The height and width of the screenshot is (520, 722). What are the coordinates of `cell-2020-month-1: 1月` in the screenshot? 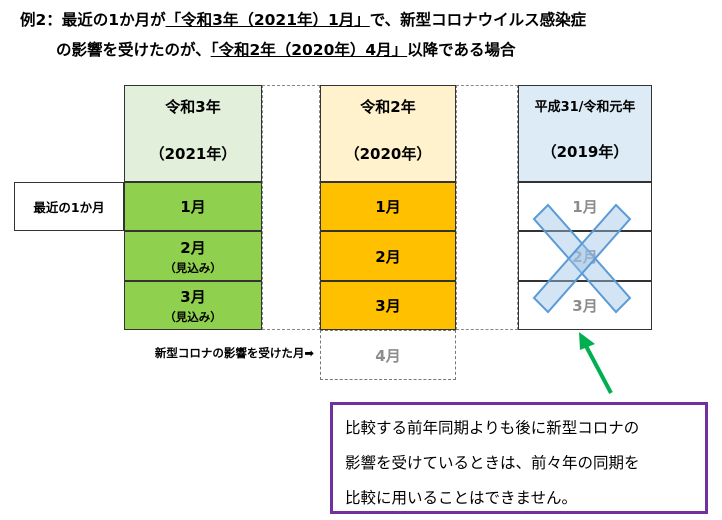 It's located at (388, 206).